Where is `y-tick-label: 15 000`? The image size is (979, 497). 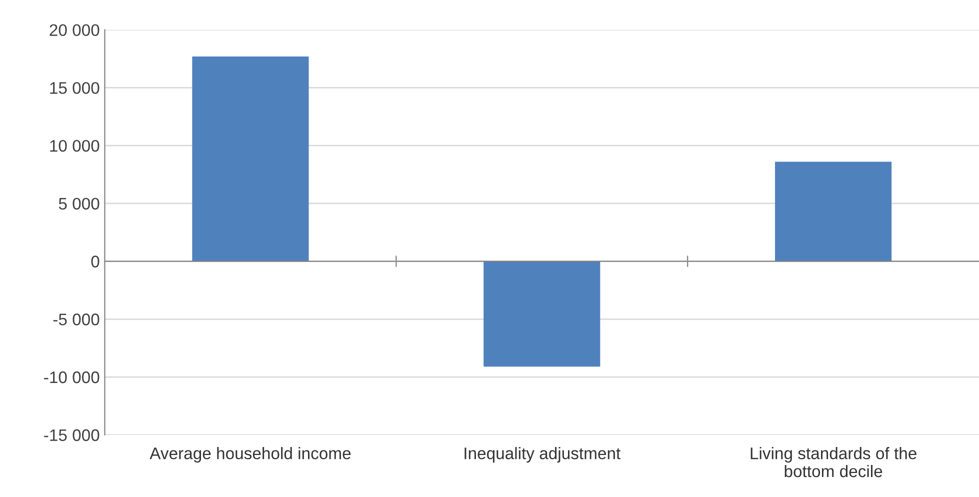
y-tick-label: 15 000 is located at coordinates (75, 88).